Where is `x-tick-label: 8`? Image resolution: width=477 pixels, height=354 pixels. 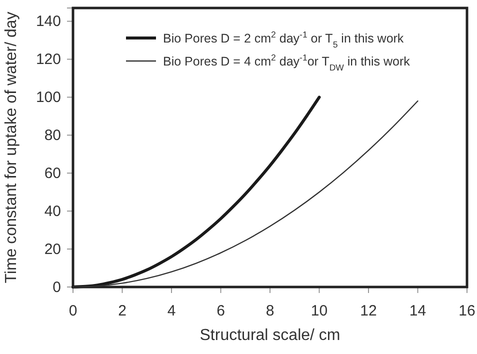
x-tick-label: 8 is located at coordinates (270, 311).